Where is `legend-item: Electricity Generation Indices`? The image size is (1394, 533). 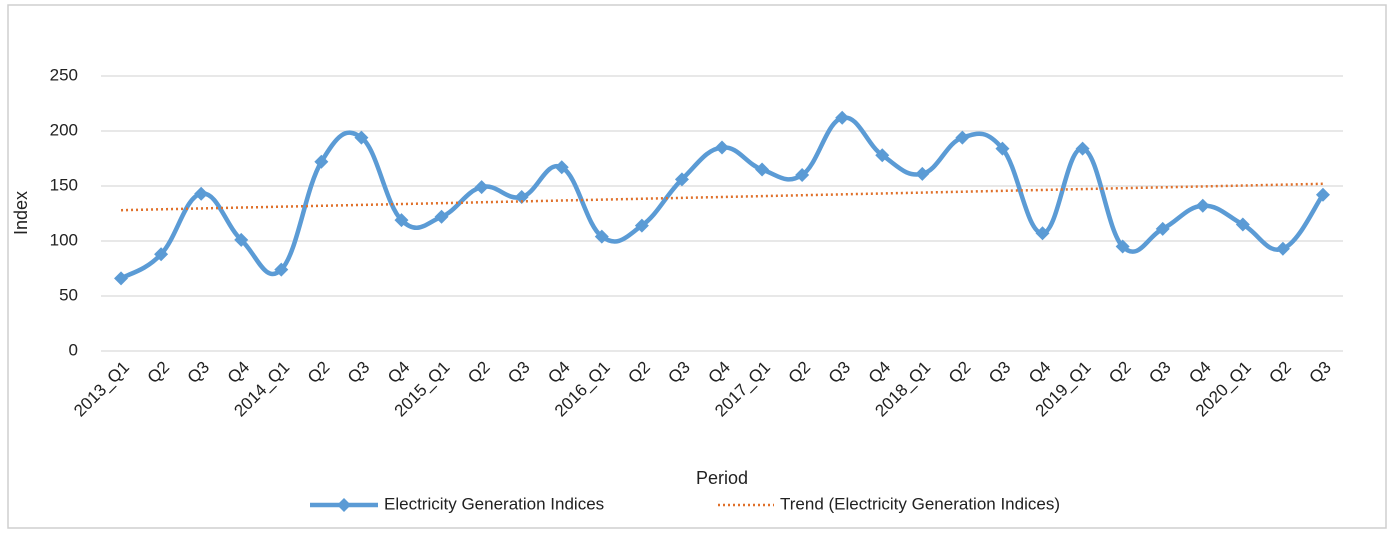
legend-item: Electricity Generation Indices is located at coordinates (457, 503).